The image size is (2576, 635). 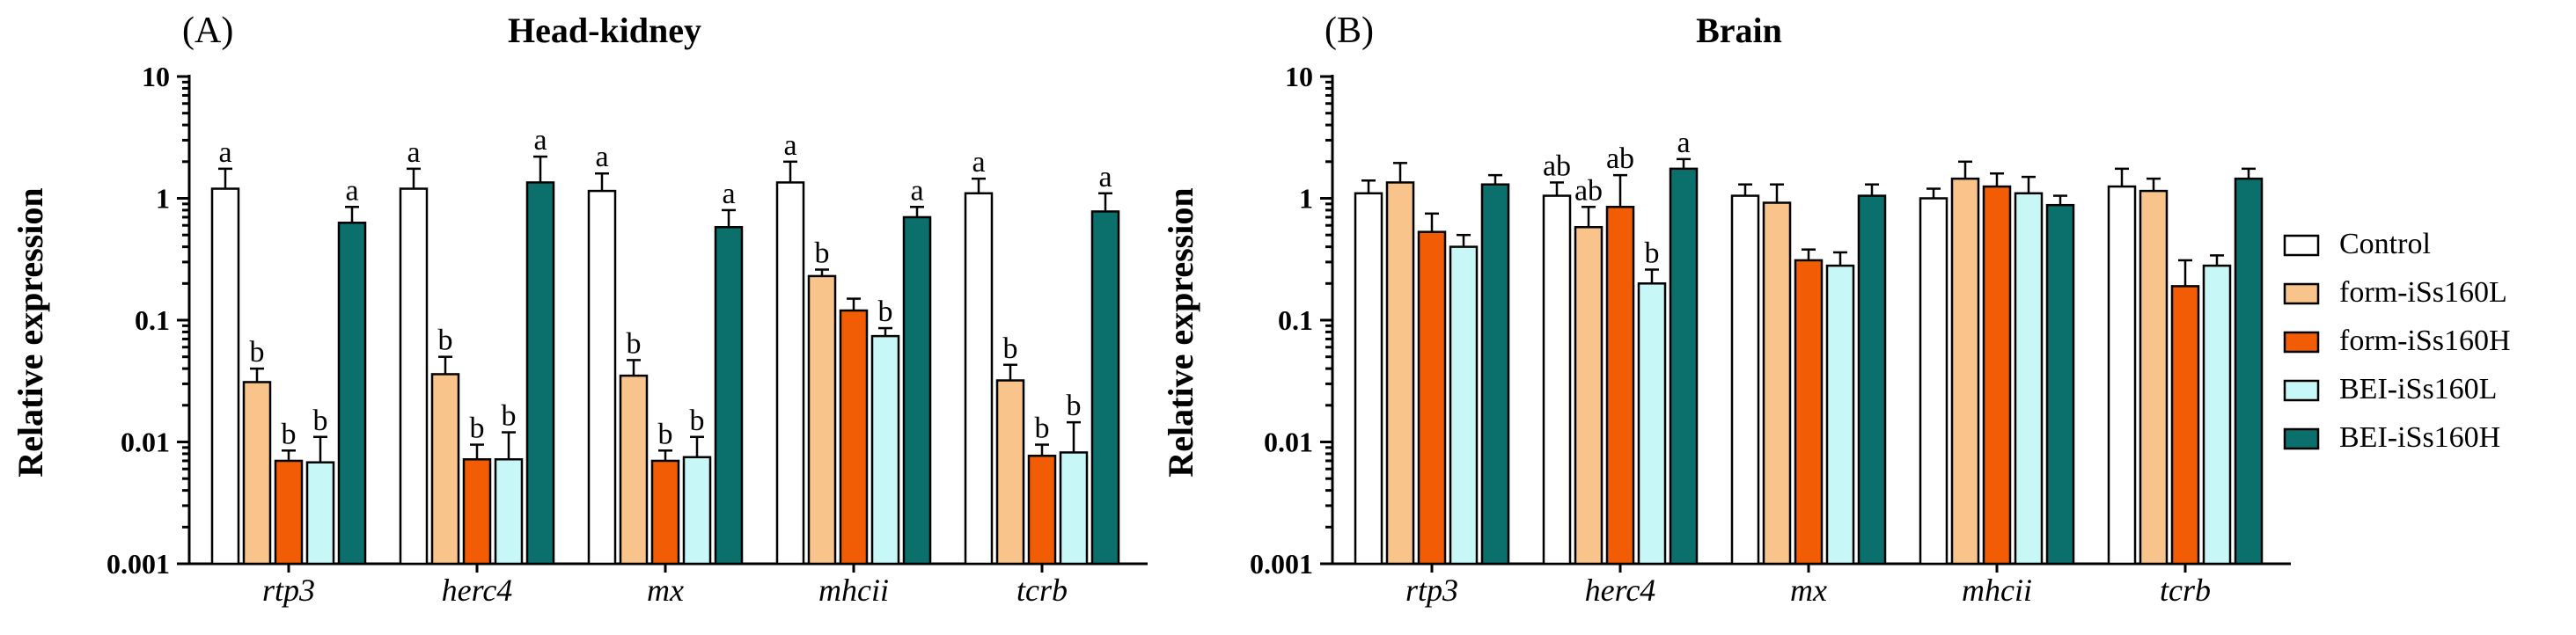 What do you see at coordinates (2418, 389) in the screenshot?
I see `legend-label-bei-iss160l: BEI-iSs160L` at bounding box center [2418, 389].